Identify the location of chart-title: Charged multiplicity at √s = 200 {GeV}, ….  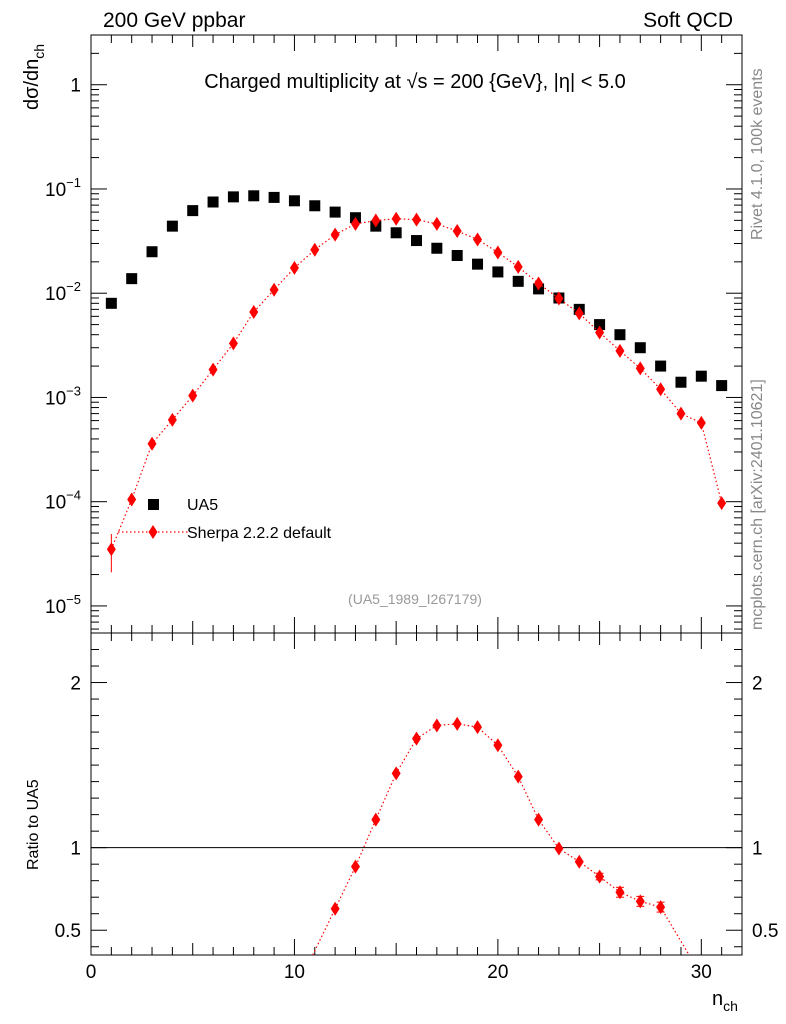
(415, 82).